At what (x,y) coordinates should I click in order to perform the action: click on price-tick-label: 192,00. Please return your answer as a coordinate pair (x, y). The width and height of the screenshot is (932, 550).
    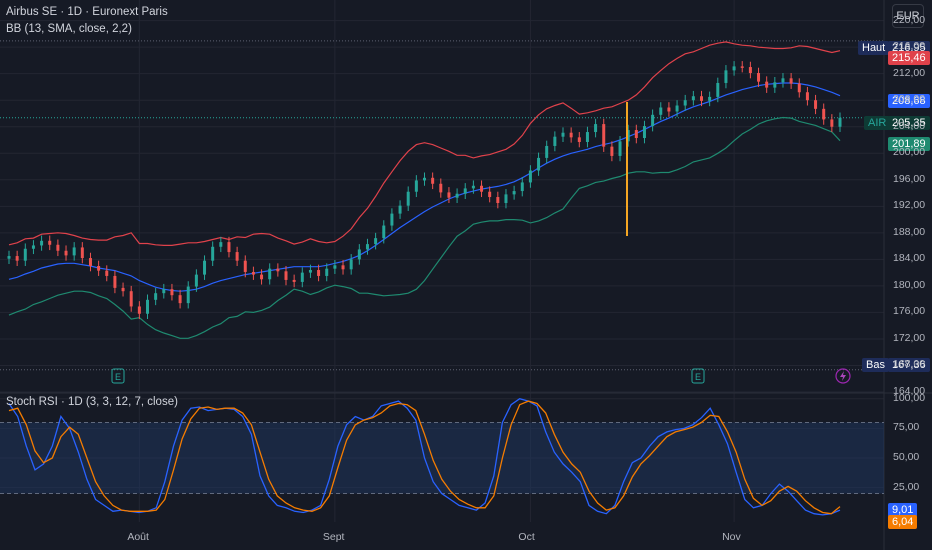
    Looking at the image, I should click on (909, 205).